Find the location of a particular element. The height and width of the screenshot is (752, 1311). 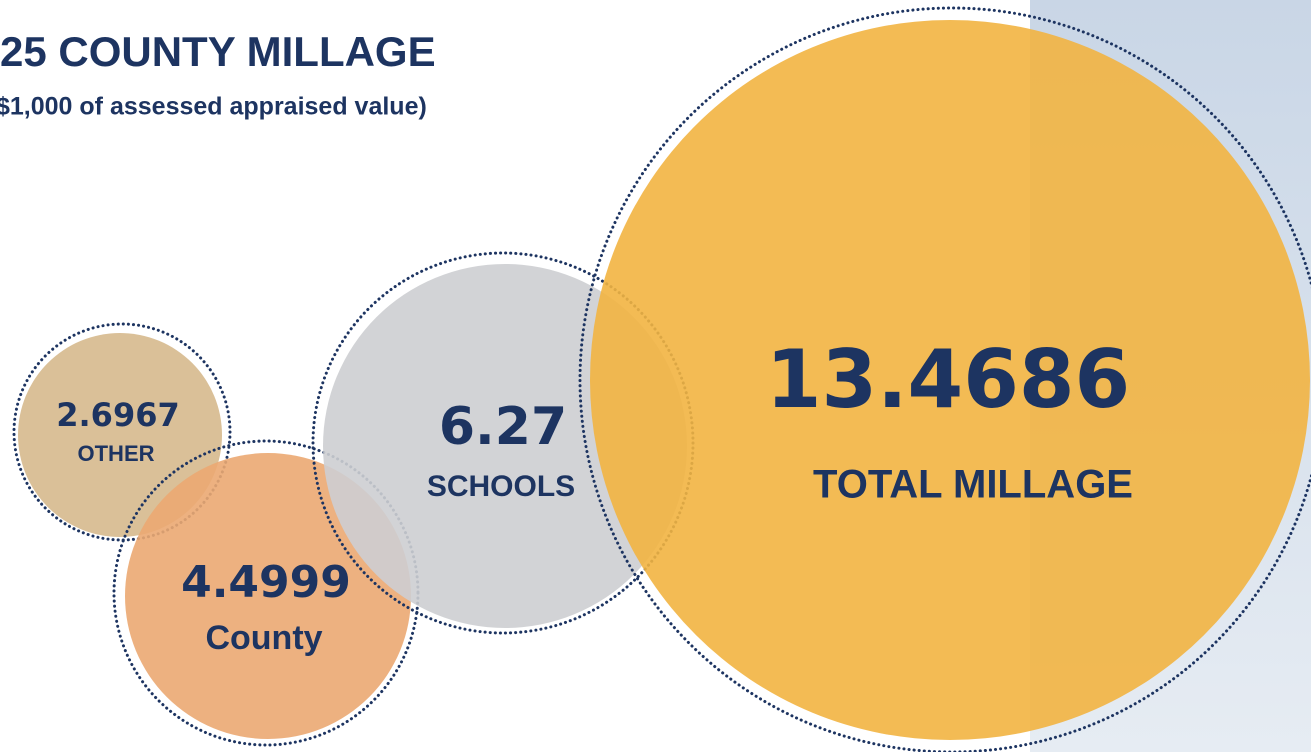

category-label: OTHER is located at coordinates (116, 453).